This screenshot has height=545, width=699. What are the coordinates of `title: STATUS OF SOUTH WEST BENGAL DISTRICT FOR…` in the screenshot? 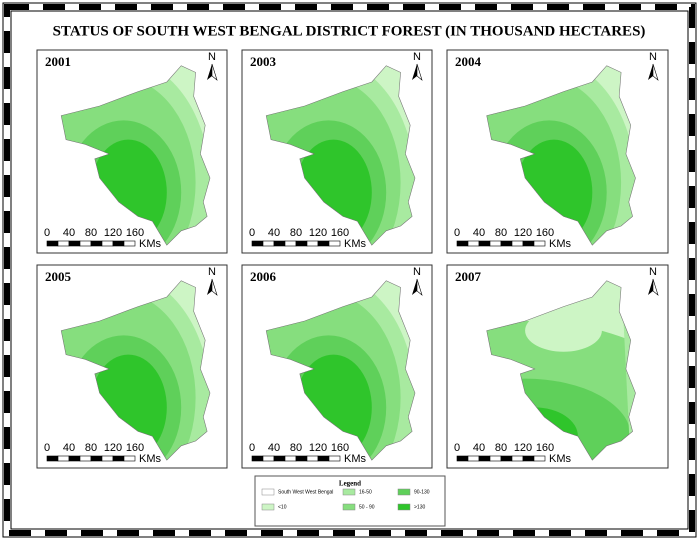 It's located at (349, 31).